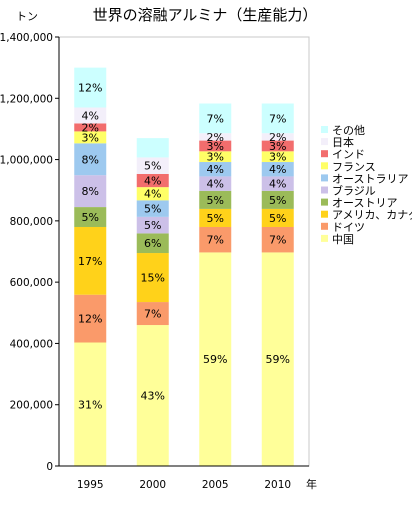 The height and width of the screenshot is (506, 412). I want to click on legend-label: アメリカ、カナダ, so click(372, 215).